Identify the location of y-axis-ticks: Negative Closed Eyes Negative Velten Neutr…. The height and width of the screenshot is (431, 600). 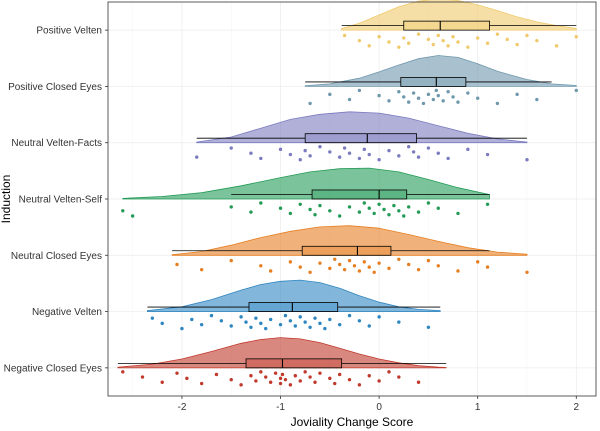
(56, 200).